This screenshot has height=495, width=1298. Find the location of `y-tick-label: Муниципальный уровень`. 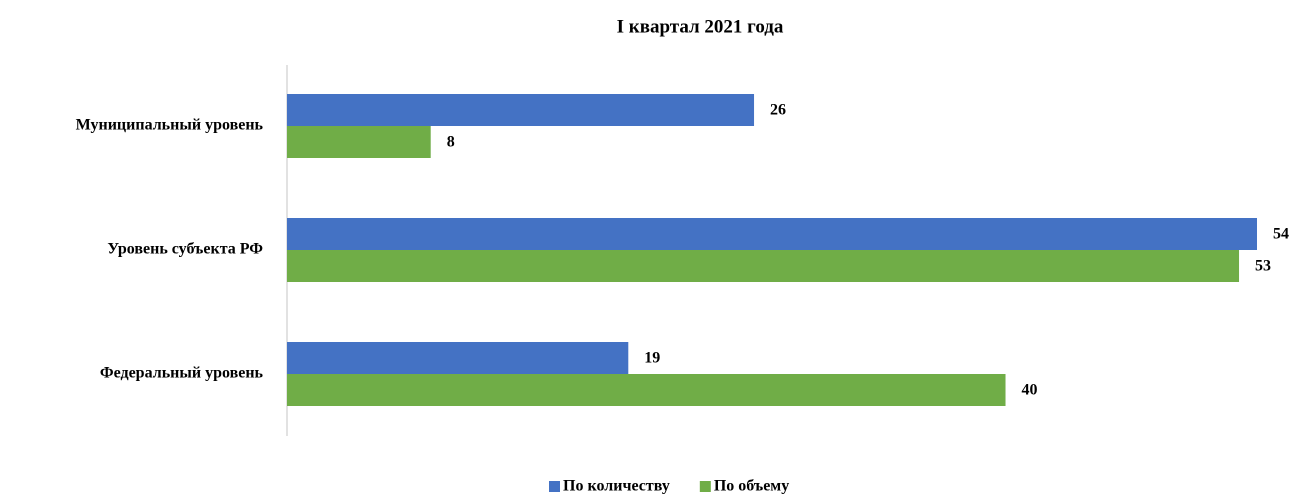

y-tick-label: Муниципальный уровень is located at coordinates (170, 125).